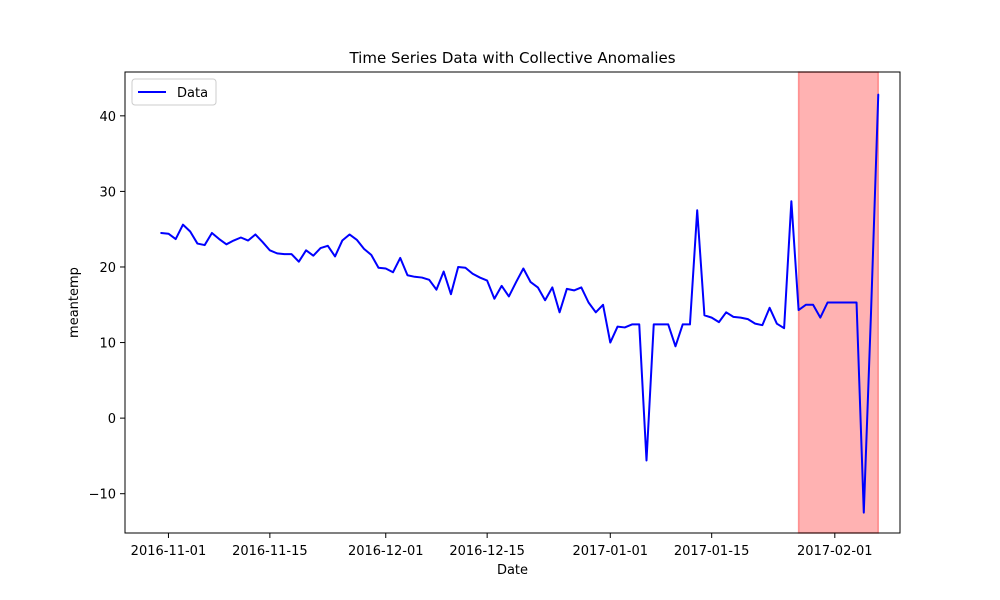 This screenshot has width=1000, height=600. What do you see at coordinates (74, 302) in the screenshot?
I see `y-axis-label: meantemp` at bounding box center [74, 302].